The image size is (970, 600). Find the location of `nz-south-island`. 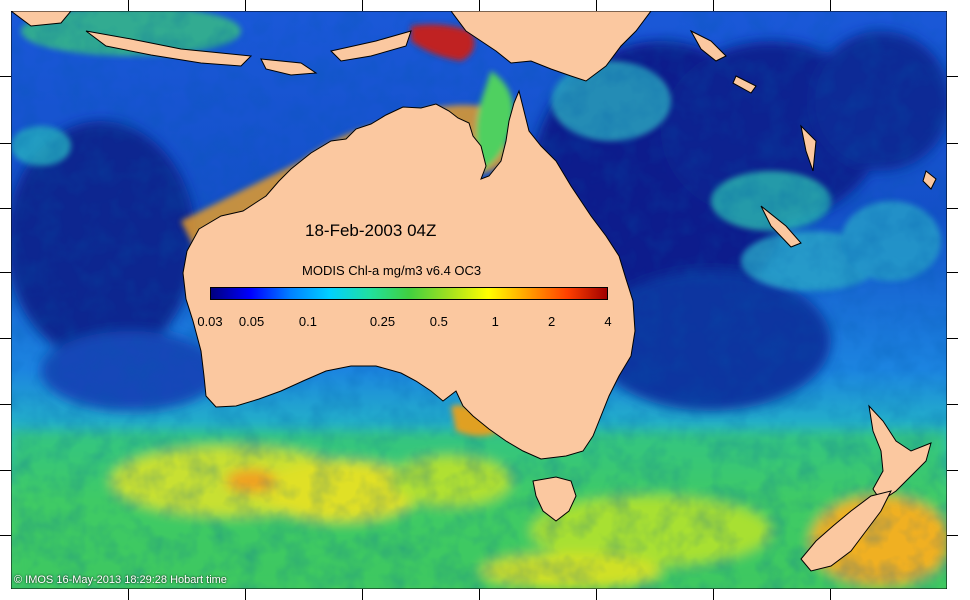

nz-south-island is located at coordinates (846, 531).